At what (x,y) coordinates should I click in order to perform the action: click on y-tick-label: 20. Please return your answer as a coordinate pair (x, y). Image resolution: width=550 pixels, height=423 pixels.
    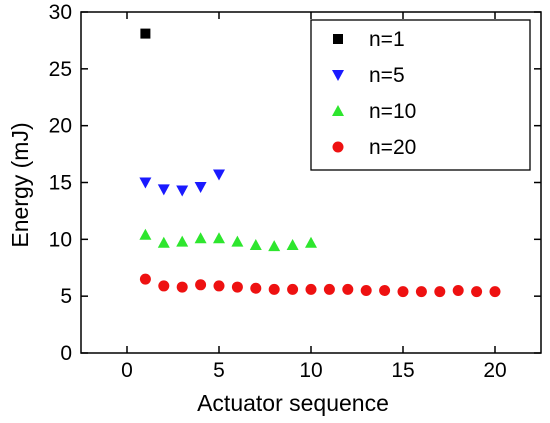
    Looking at the image, I should click on (60, 126).